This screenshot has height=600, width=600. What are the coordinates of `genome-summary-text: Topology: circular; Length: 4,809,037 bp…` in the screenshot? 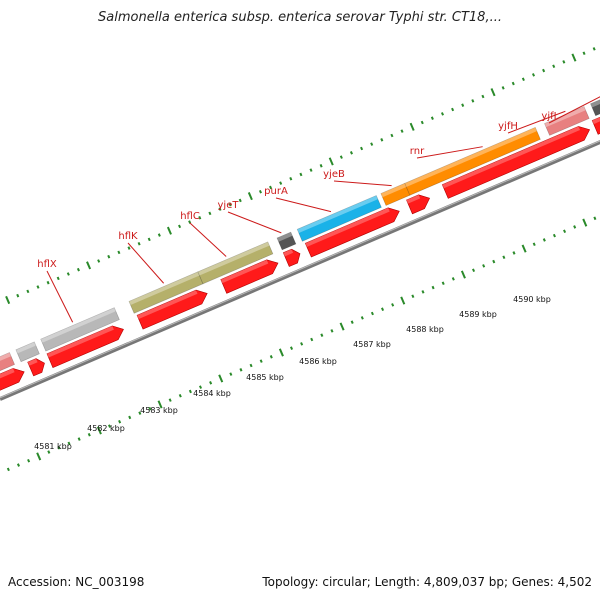 It's located at (427, 582).